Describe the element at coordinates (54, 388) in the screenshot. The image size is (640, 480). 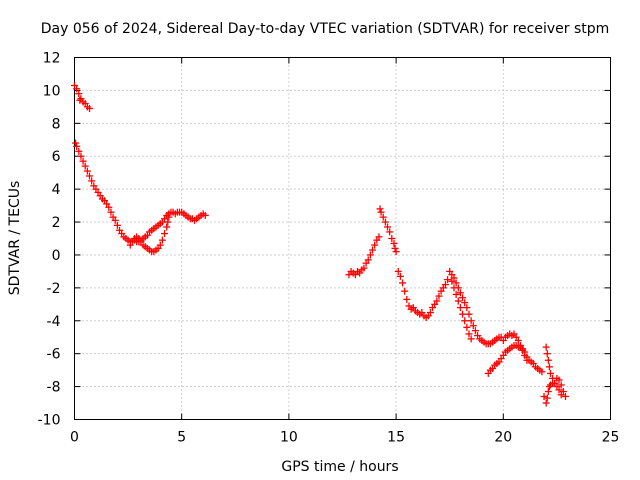
I see `y-tick-label: -8` at that location.